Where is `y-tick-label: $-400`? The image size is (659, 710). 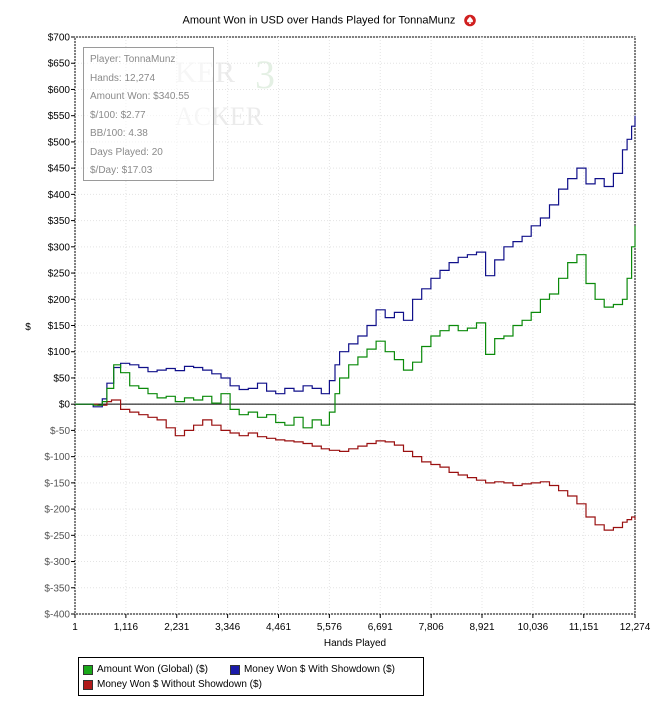 y-tick-label: $-400 is located at coordinates (57, 615).